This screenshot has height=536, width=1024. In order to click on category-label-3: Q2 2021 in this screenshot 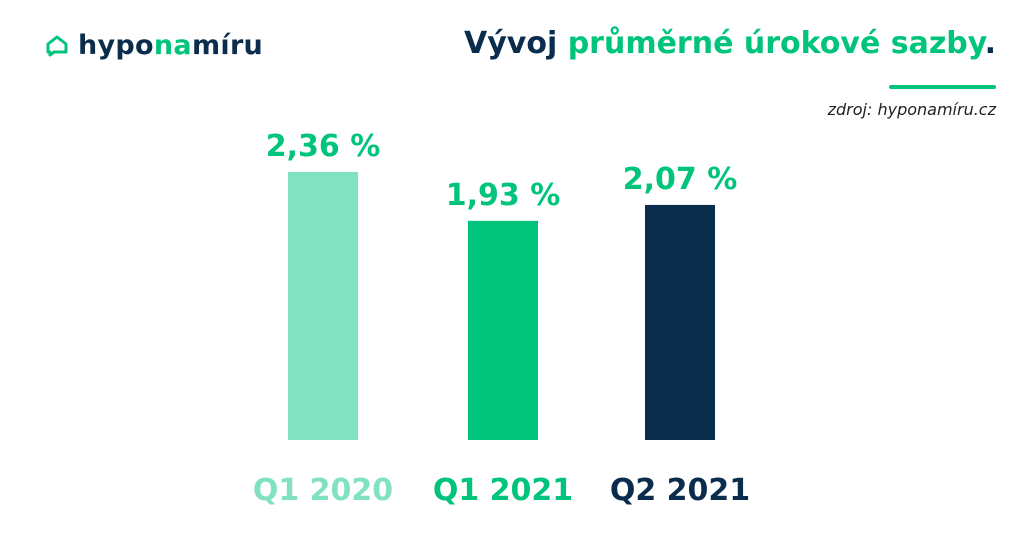, I will do `click(680, 490)`.